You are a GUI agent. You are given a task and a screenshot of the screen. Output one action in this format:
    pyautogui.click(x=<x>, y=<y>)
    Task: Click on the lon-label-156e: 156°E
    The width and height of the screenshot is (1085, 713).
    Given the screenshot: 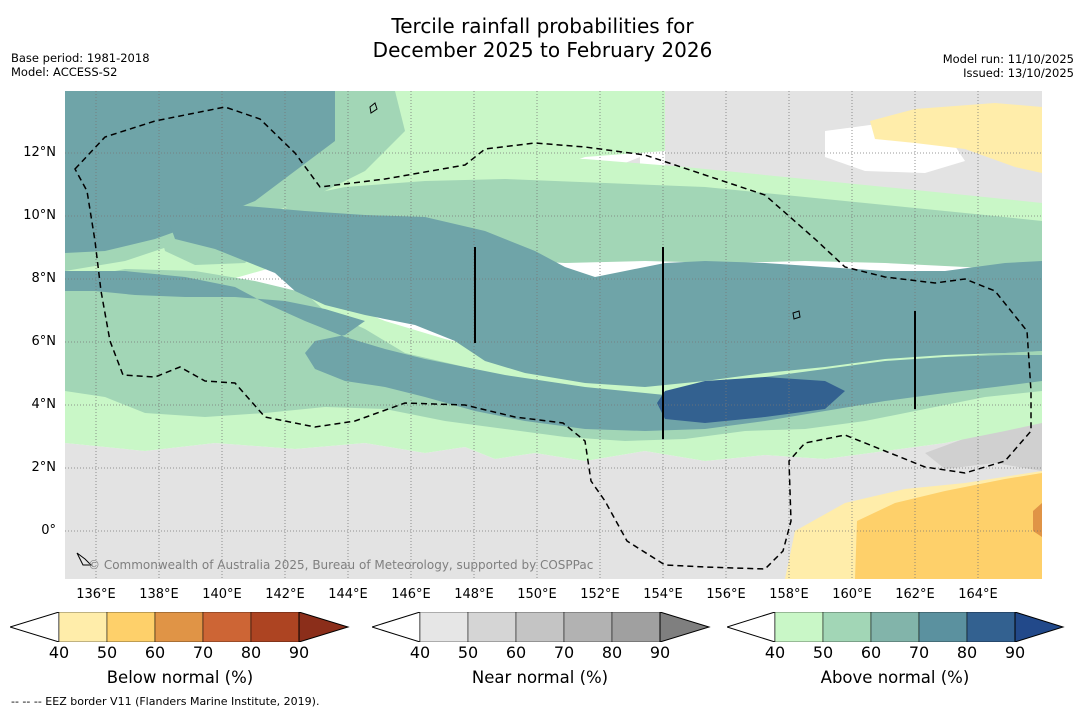 What is the action you would take?
    pyautogui.click(x=726, y=594)
    